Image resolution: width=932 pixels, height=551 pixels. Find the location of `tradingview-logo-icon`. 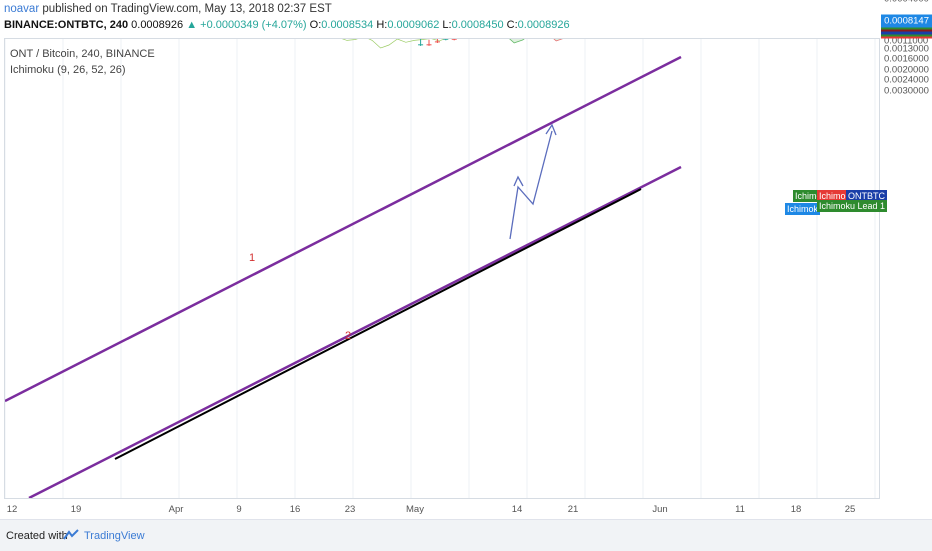

tradingview-logo-icon is located at coordinates (71, 534).